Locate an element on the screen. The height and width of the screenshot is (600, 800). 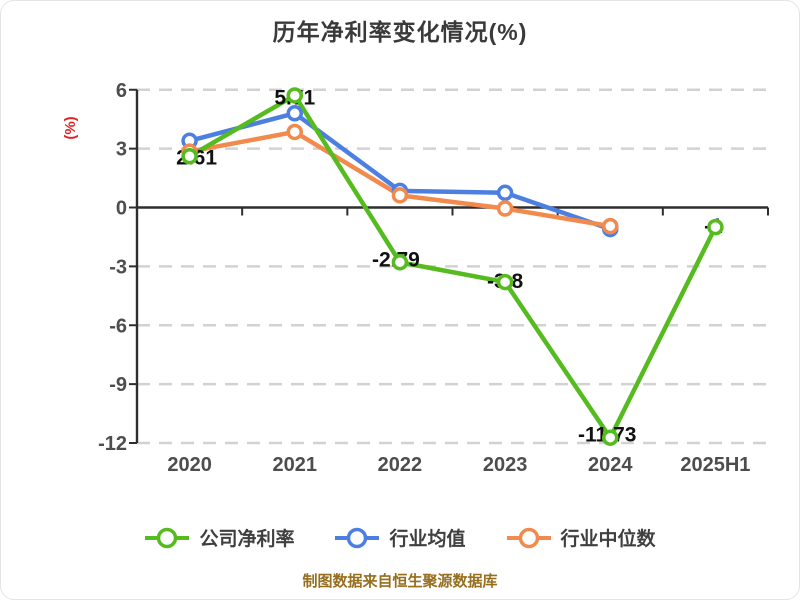
y-tick-label: -9 is located at coordinates (118, 385).